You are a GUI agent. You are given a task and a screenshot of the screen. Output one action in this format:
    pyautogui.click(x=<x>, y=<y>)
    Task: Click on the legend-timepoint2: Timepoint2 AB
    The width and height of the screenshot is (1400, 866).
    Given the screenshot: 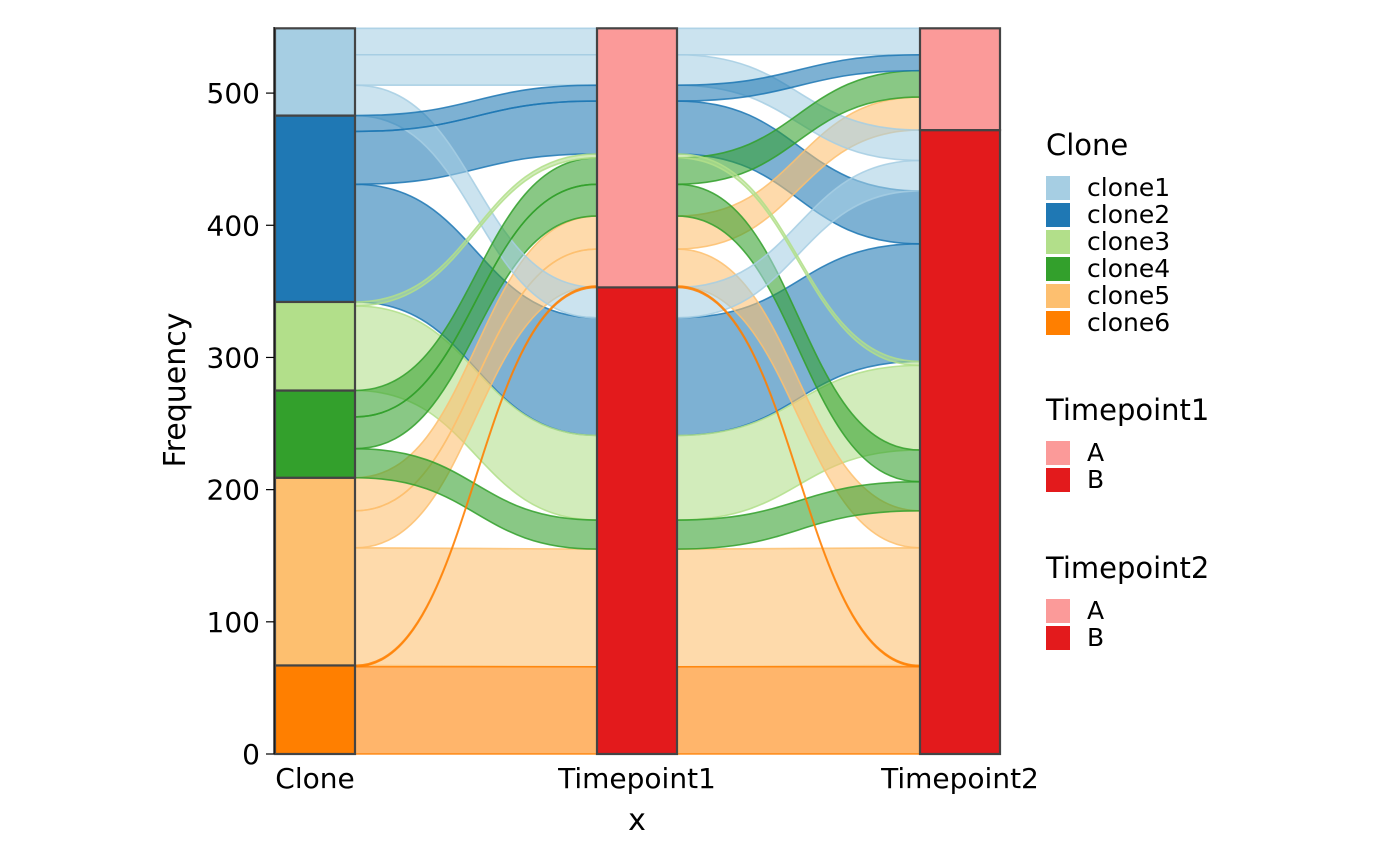 What is the action you would take?
    pyautogui.click(x=1127, y=601)
    